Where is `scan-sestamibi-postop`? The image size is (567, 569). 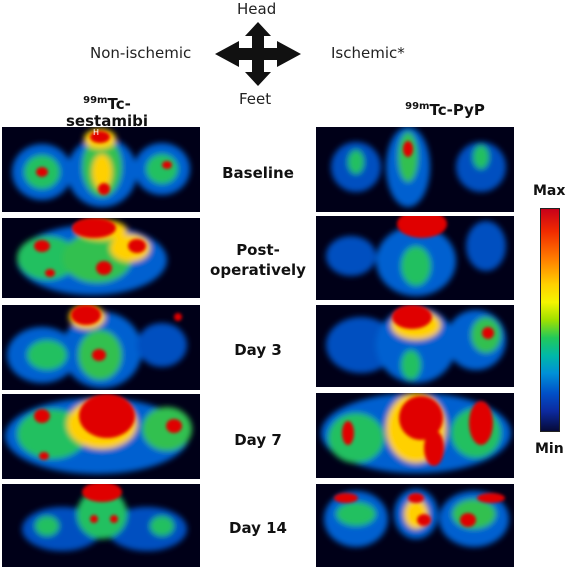 scan-sestamibi-postop is located at coordinates (101, 258).